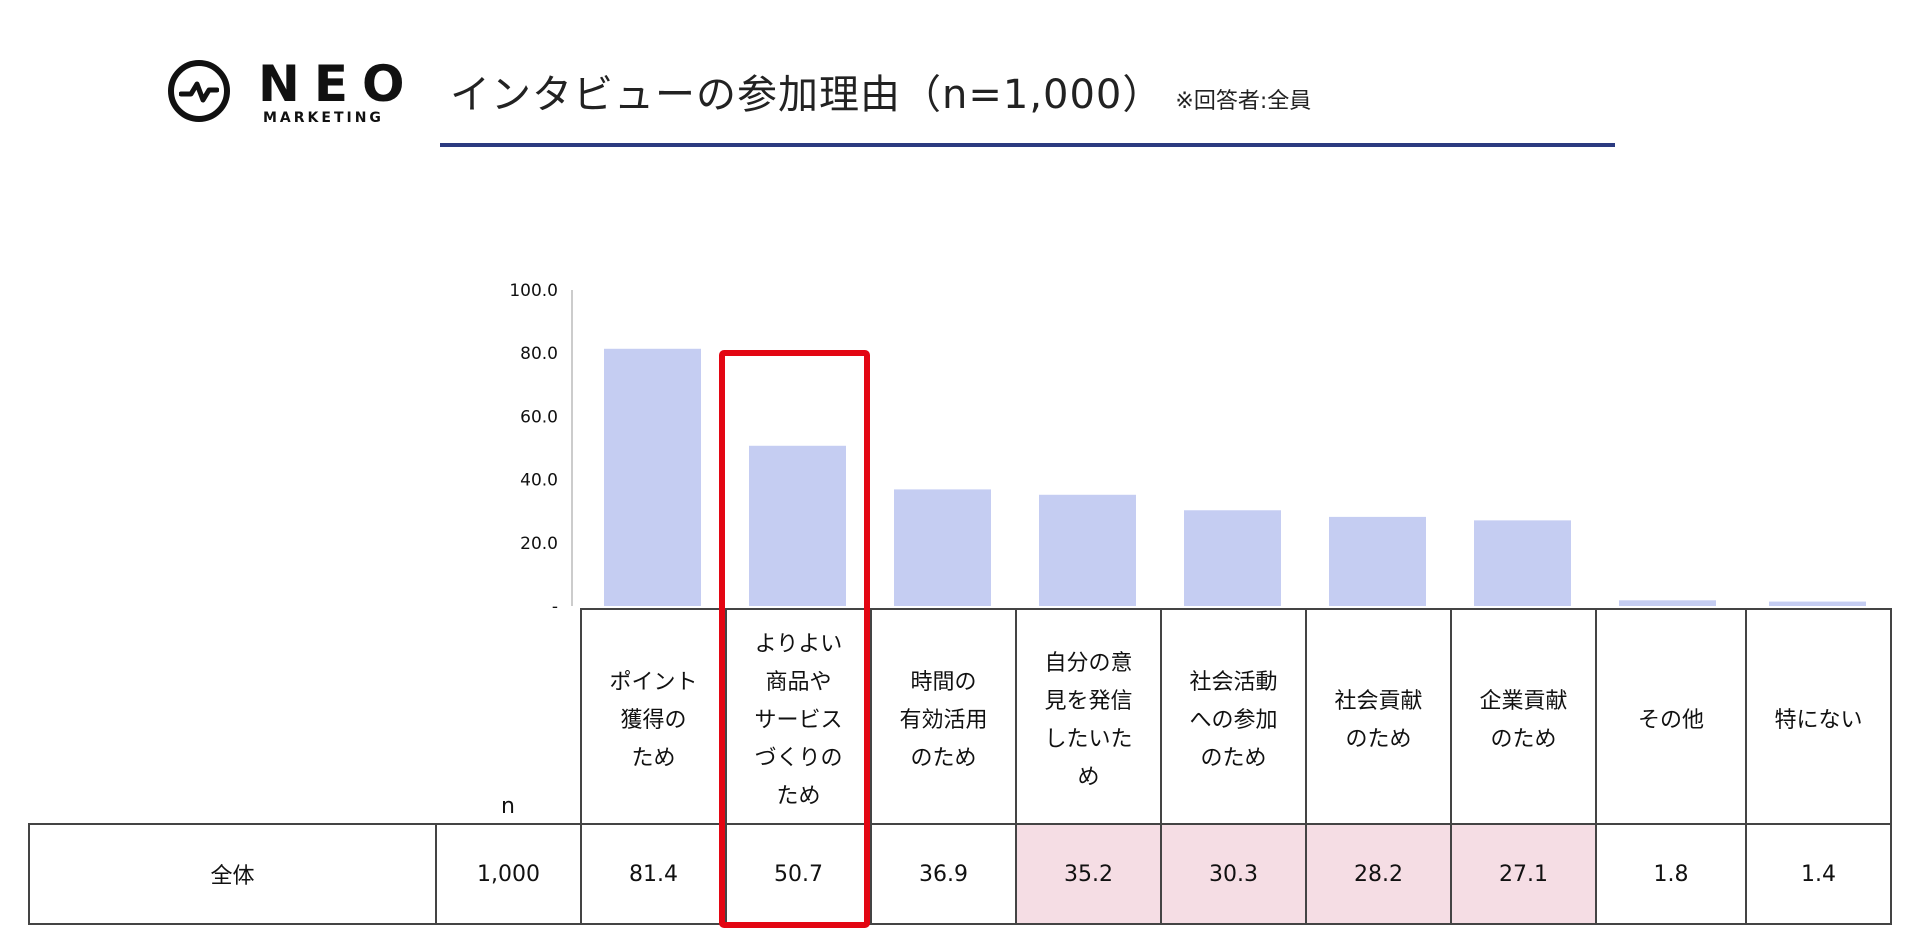  Describe the element at coordinates (539, 354) in the screenshot. I see `y-tick-label: 80.0` at that location.